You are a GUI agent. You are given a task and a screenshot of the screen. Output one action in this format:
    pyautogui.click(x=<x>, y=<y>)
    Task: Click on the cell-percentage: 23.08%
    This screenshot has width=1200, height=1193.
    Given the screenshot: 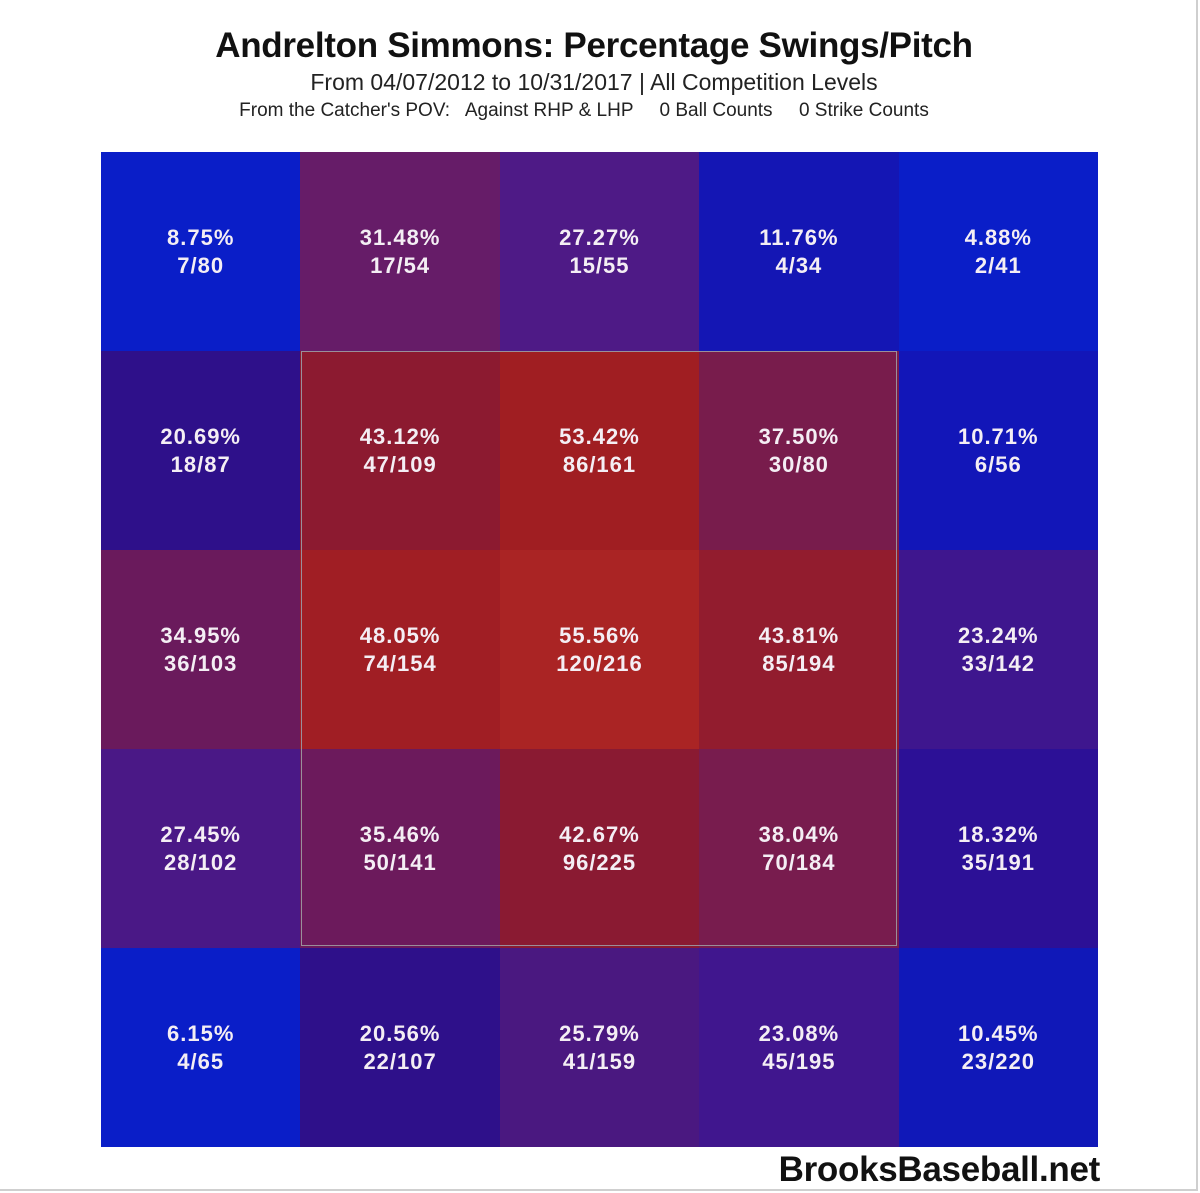 What is the action you would take?
    pyautogui.click(x=799, y=1033)
    